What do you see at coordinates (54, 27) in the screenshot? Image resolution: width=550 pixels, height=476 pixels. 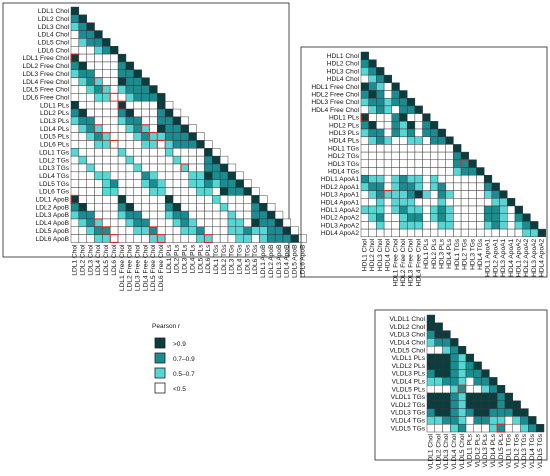 I see `ldl-row-label: LDL3 Chol` at bounding box center [54, 27].